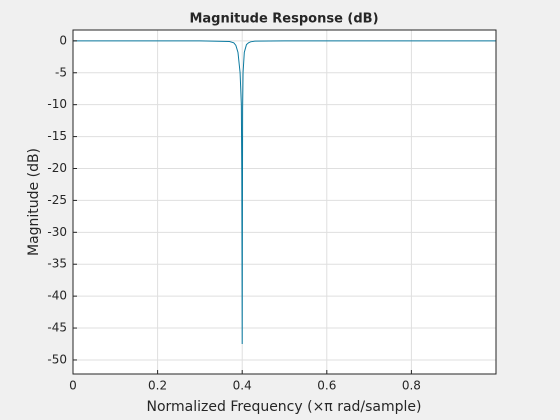 This screenshot has width=560, height=420. Describe the element at coordinates (157, 386) in the screenshot. I see `x-tick-label: 0.2` at that location.